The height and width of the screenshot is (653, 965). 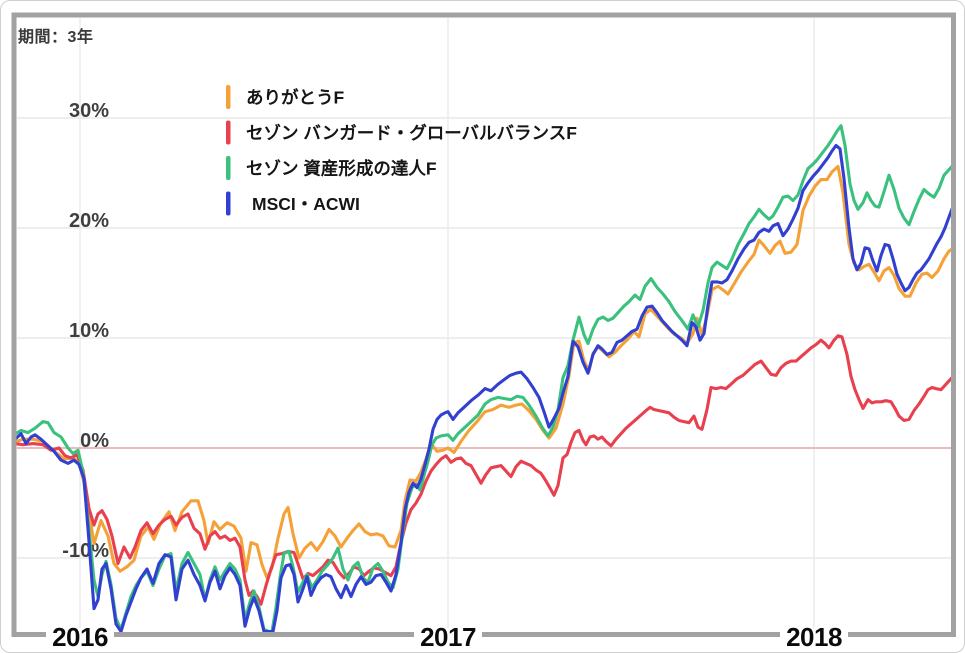 I want to click on y-axis-label: 0%, so click(x=94, y=441).